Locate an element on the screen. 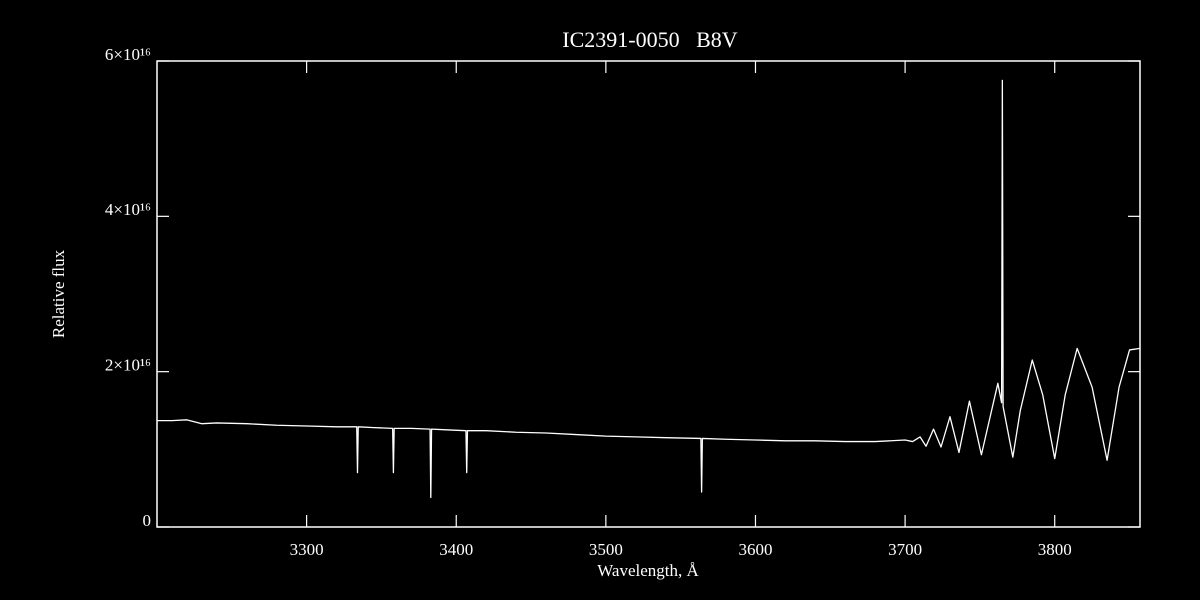 Image resolution: width=1200 pixels, height=600 pixels. y-tick-label: 6×10¹⁶ is located at coordinates (128, 54).